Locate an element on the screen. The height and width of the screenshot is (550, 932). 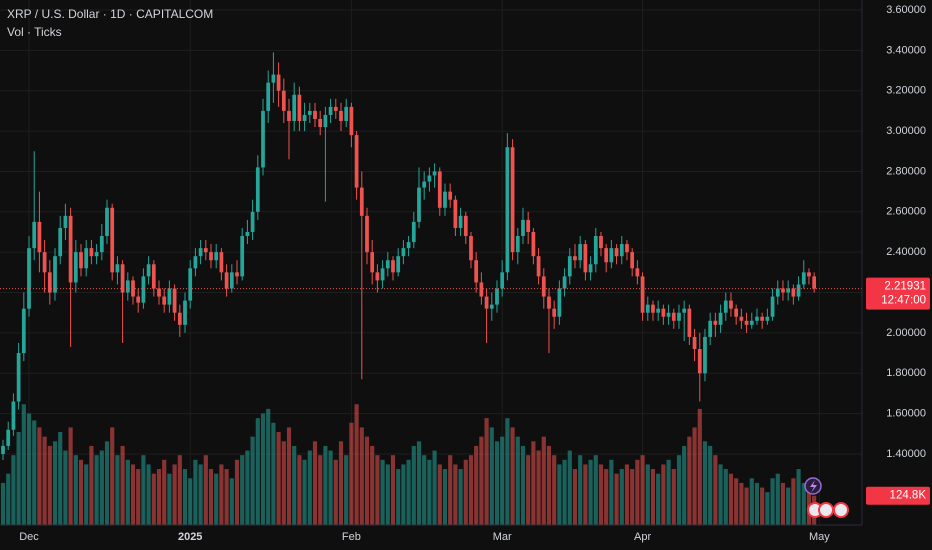
x-tick-label: Feb is located at coordinates (351, 537).